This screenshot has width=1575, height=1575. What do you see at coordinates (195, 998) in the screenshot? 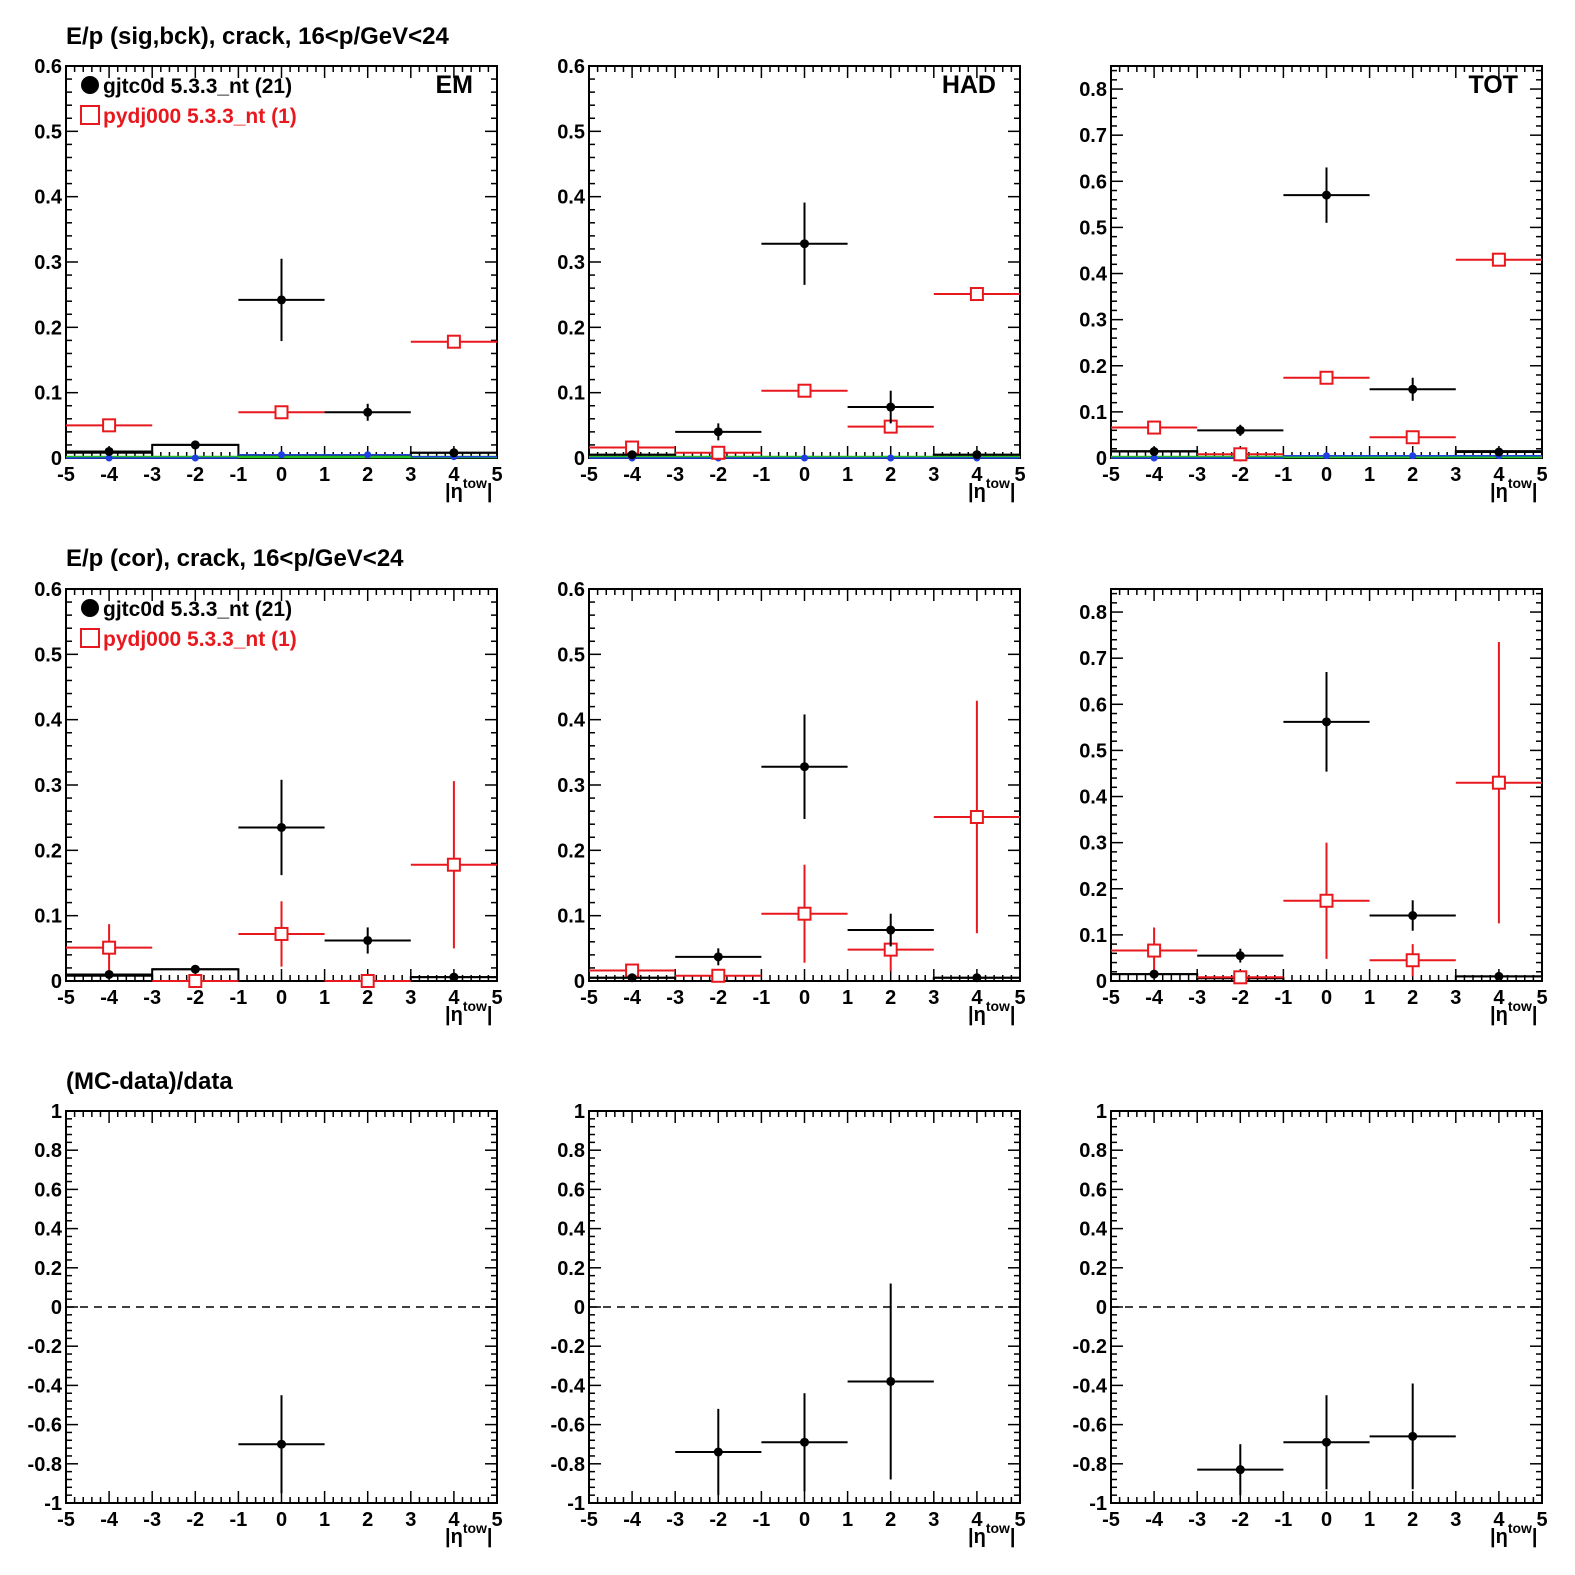
I see `x-tick-label: -2` at bounding box center [195, 998].